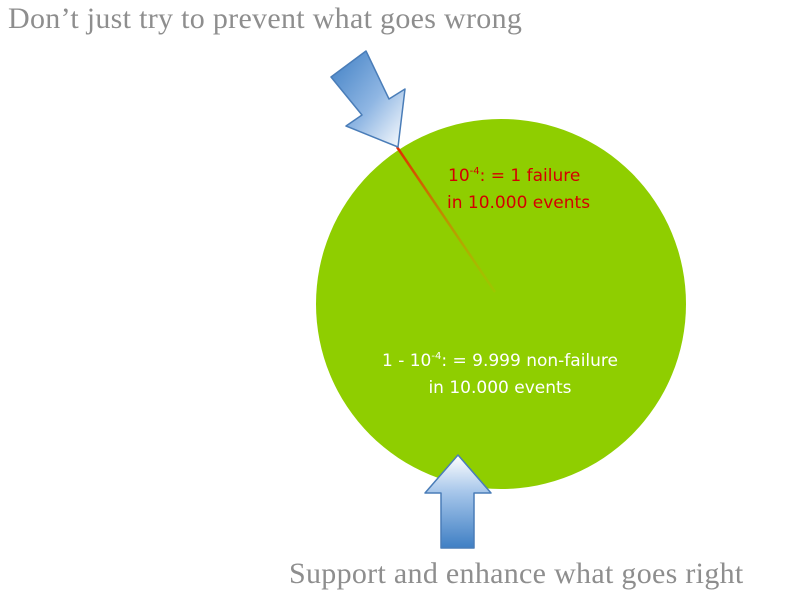  I want to click on success-label-rest: : = 9.999 non-failure, so click(529, 361).